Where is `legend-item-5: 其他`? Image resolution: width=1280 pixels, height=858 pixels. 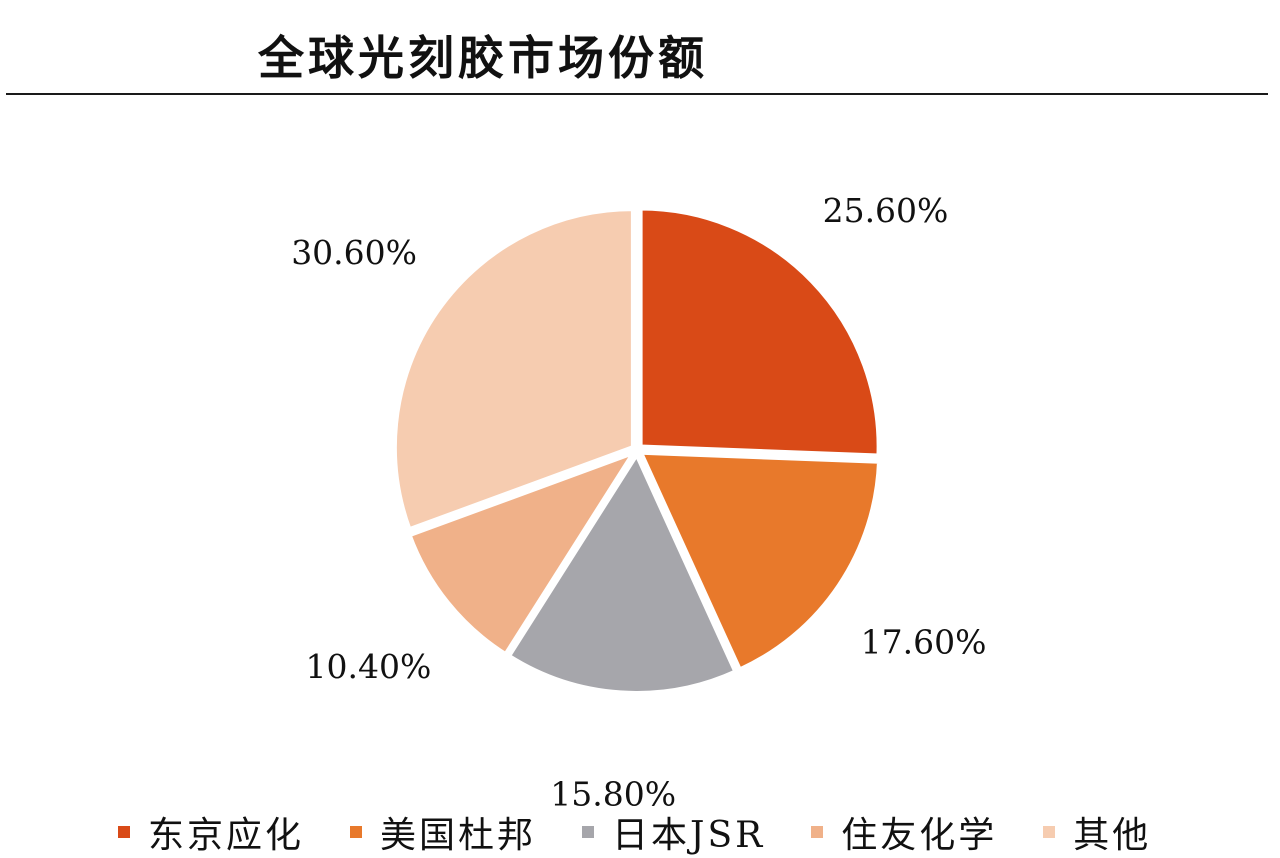
legend-item-5: 其他 is located at coordinates (1097, 832).